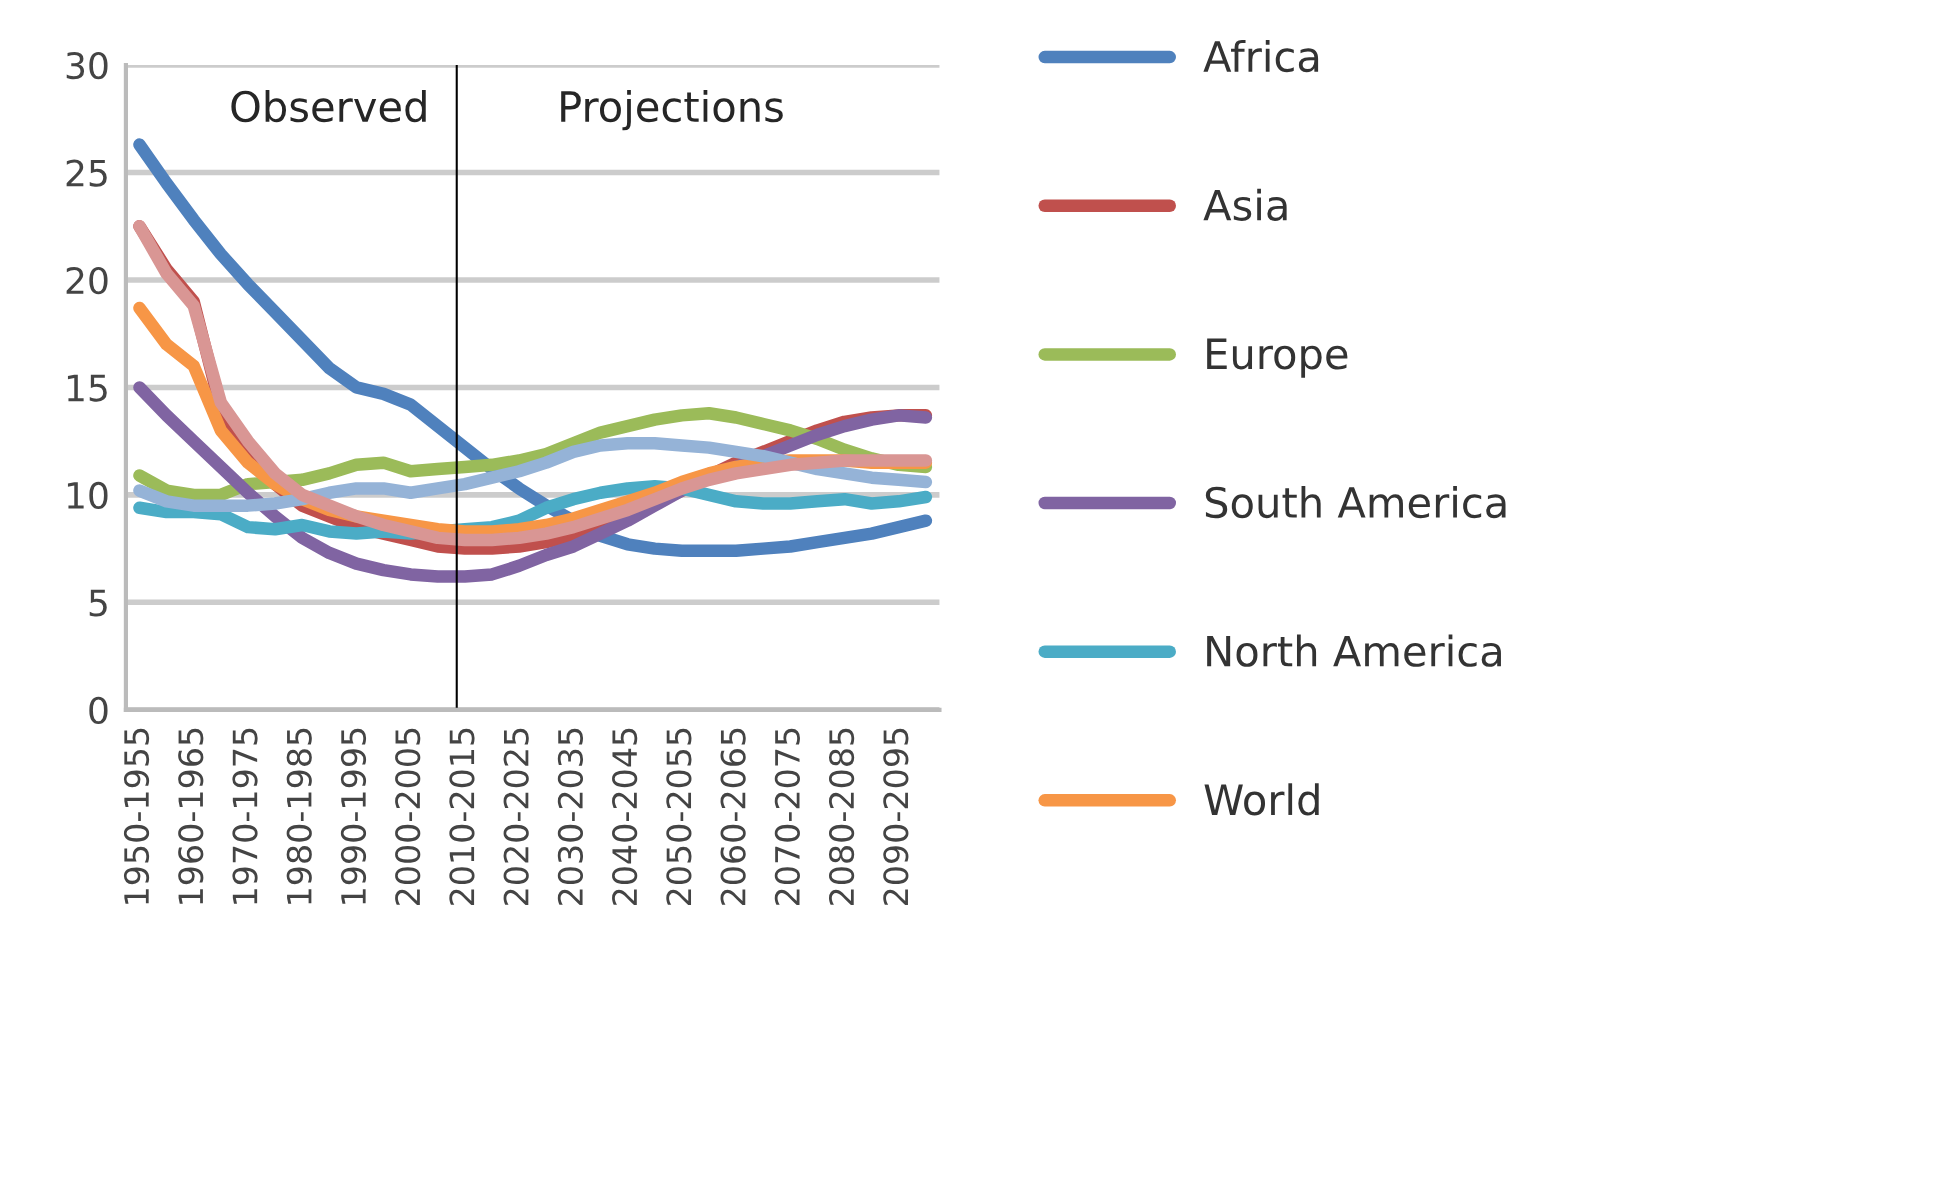 The height and width of the screenshot is (1183, 1937). I want to click on legend-label: South America, so click(1355, 502).